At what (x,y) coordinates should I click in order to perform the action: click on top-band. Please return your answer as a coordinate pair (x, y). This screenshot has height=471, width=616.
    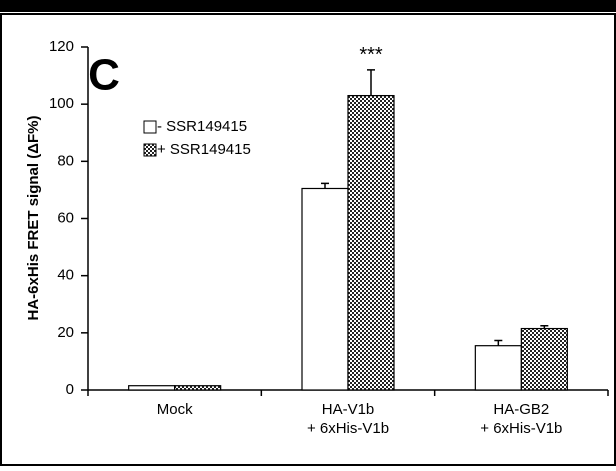
    Looking at the image, I should click on (308, 6).